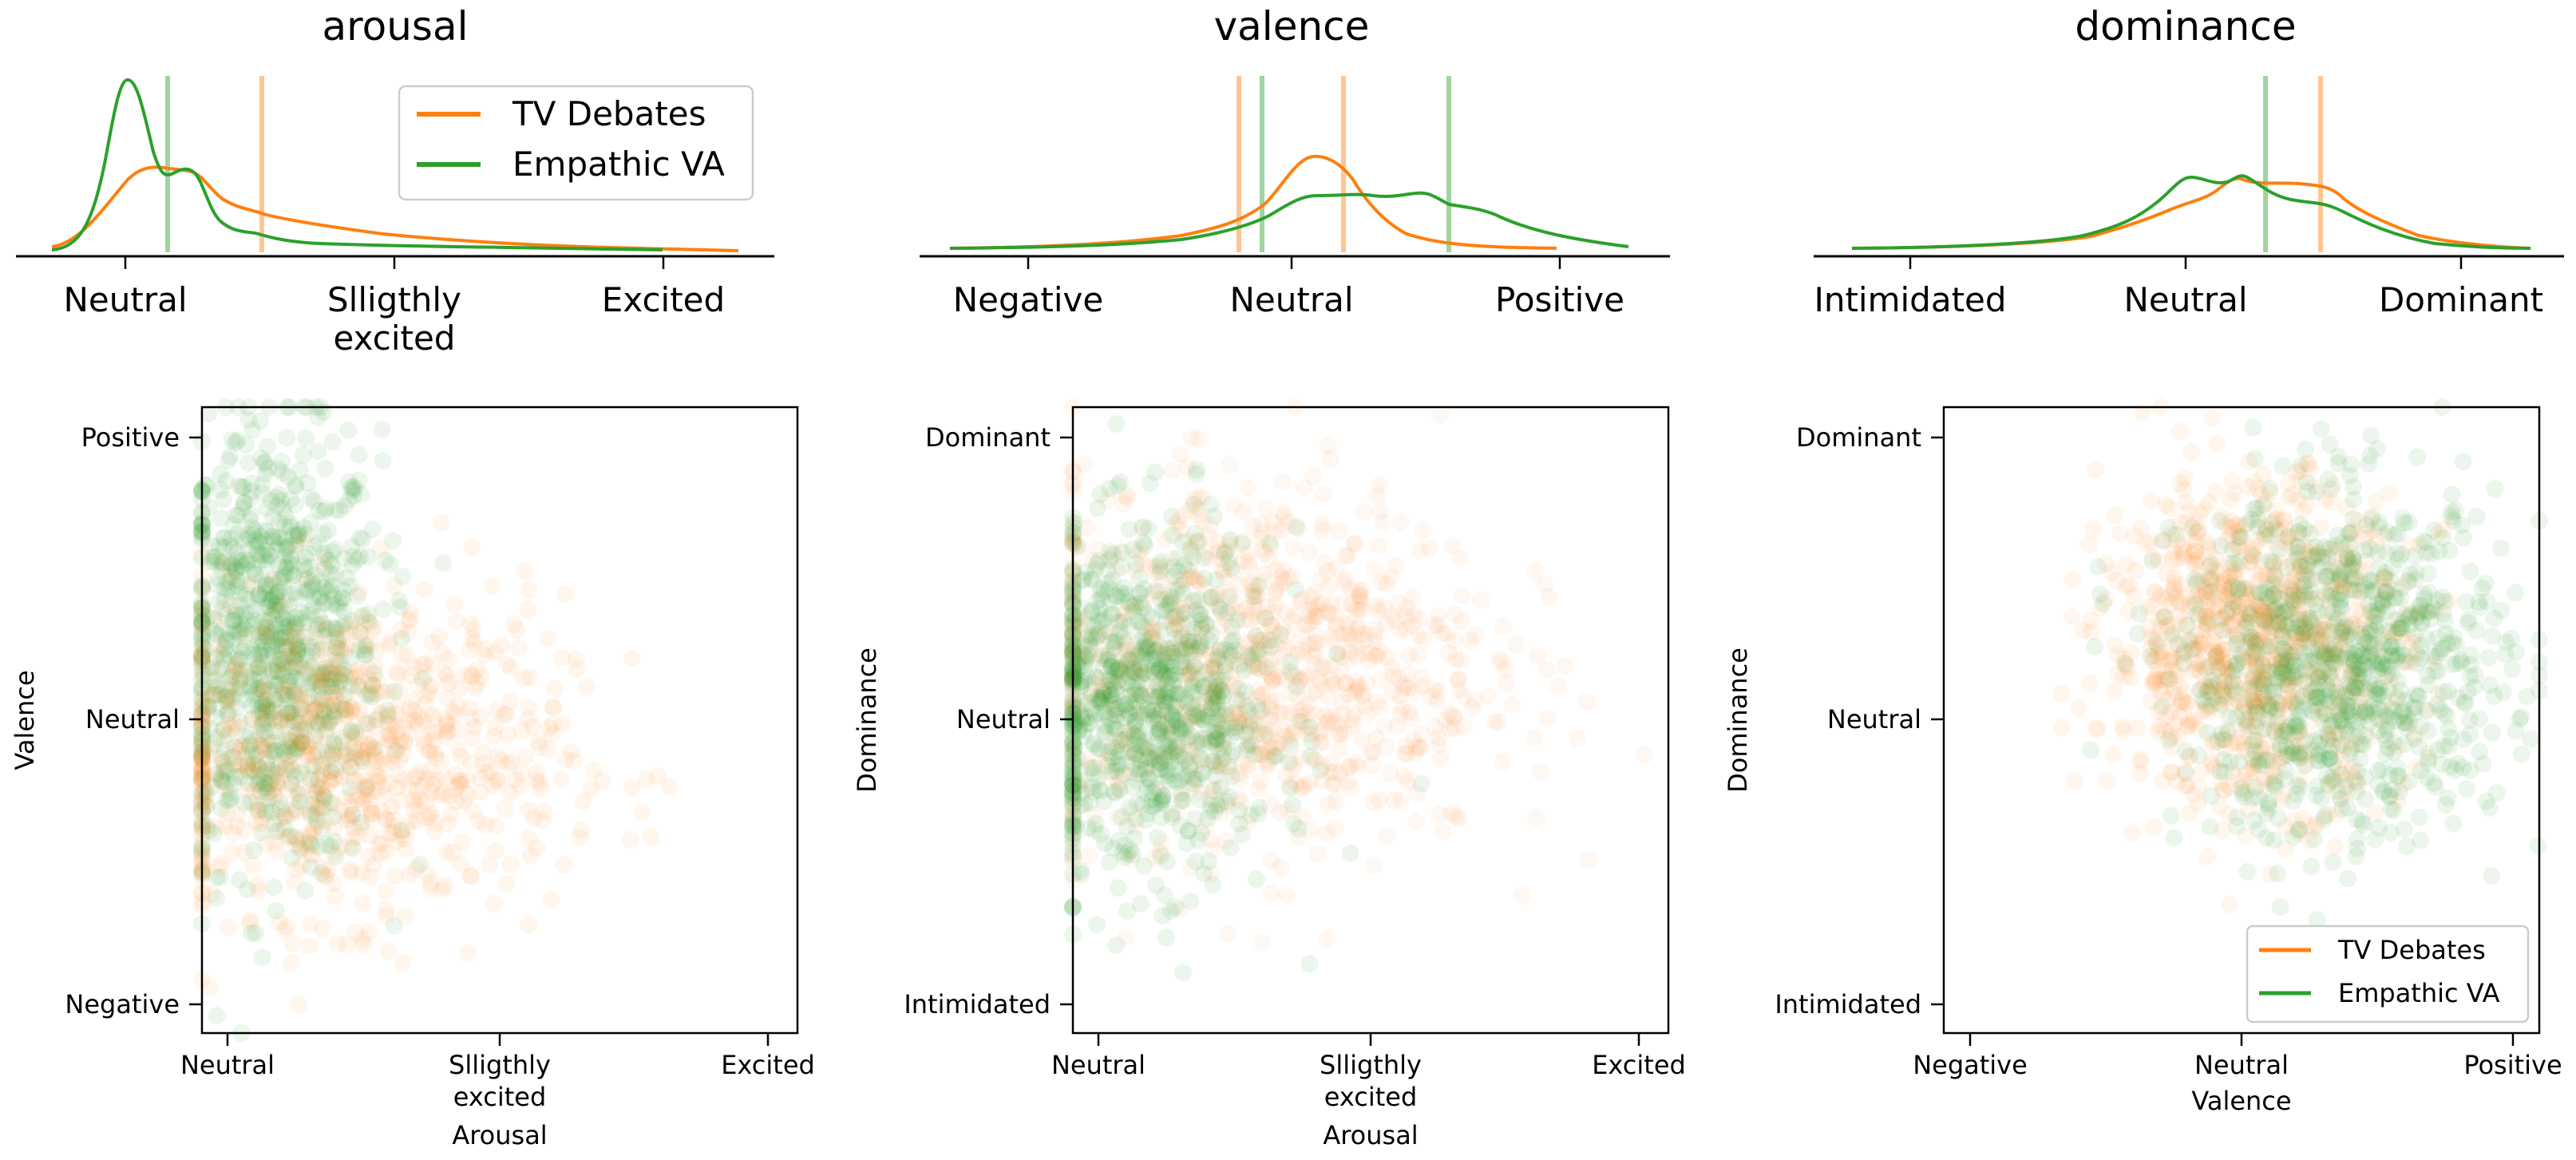  What do you see at coordinates (576, 143) in the screenshot?
I see `arousal-legend-box` at bounding box center [576, 143].